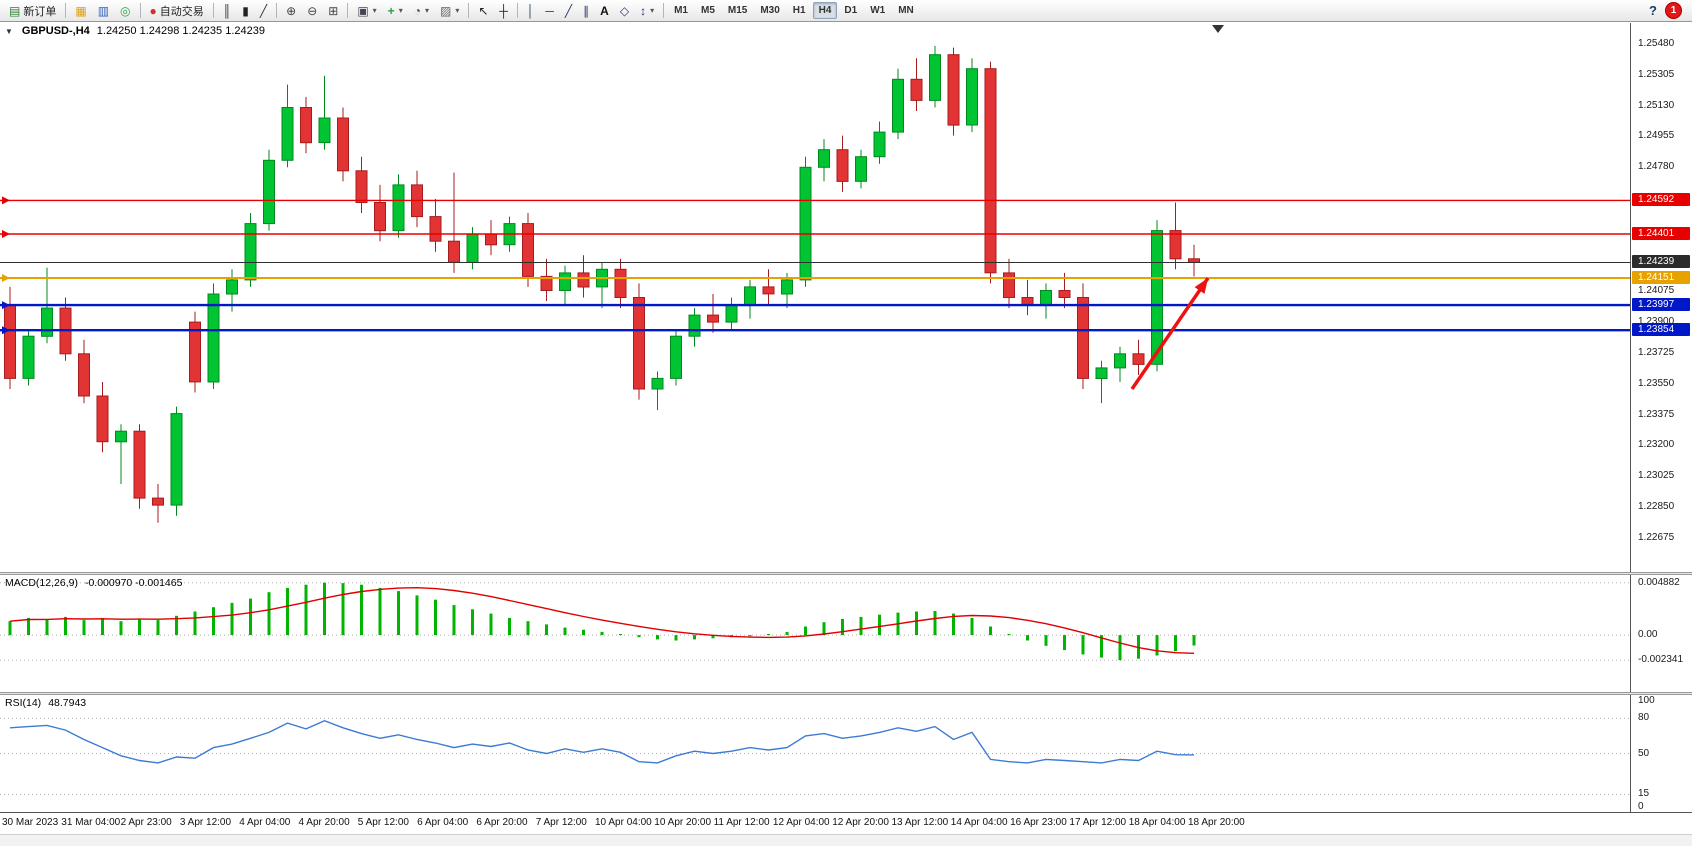  Describe the element at coordinates (503, 11) in the screenshot. I see `crosshair-button` at that location.